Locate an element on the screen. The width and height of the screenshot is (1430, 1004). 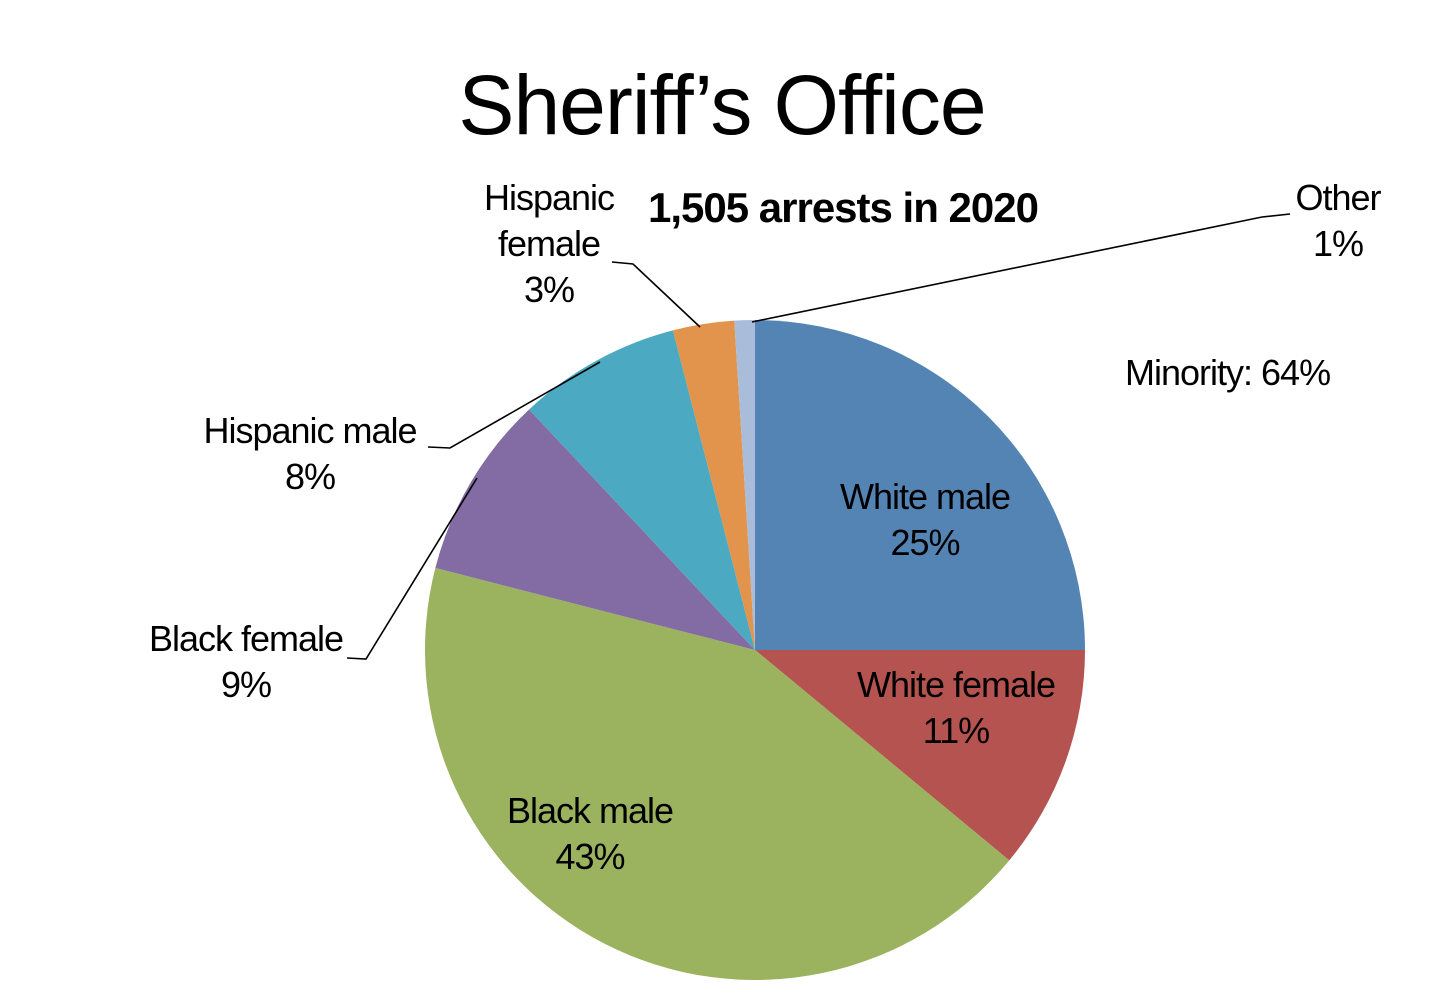
slice-label-other-text: Other is located at coordinates (1338, 197).